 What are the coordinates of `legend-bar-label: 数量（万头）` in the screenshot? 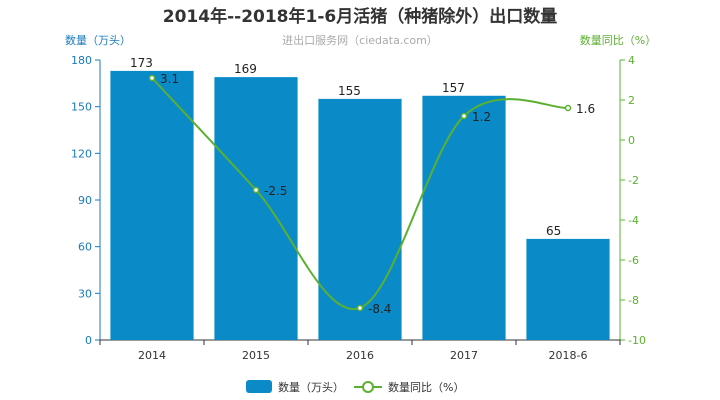 It's located at (311, 387).